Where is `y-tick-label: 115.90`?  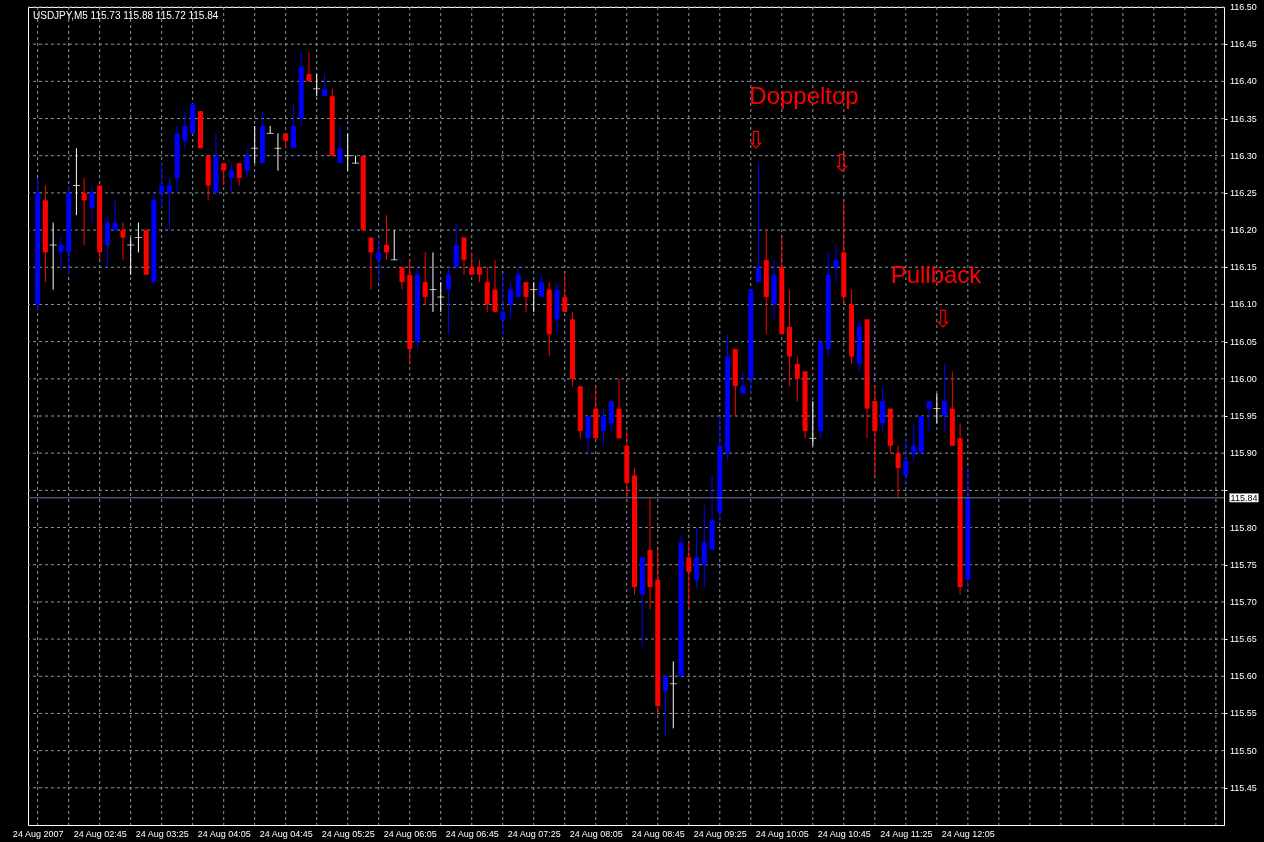 y-tick-label: 115.90 is located at coordinates (1243, 453).